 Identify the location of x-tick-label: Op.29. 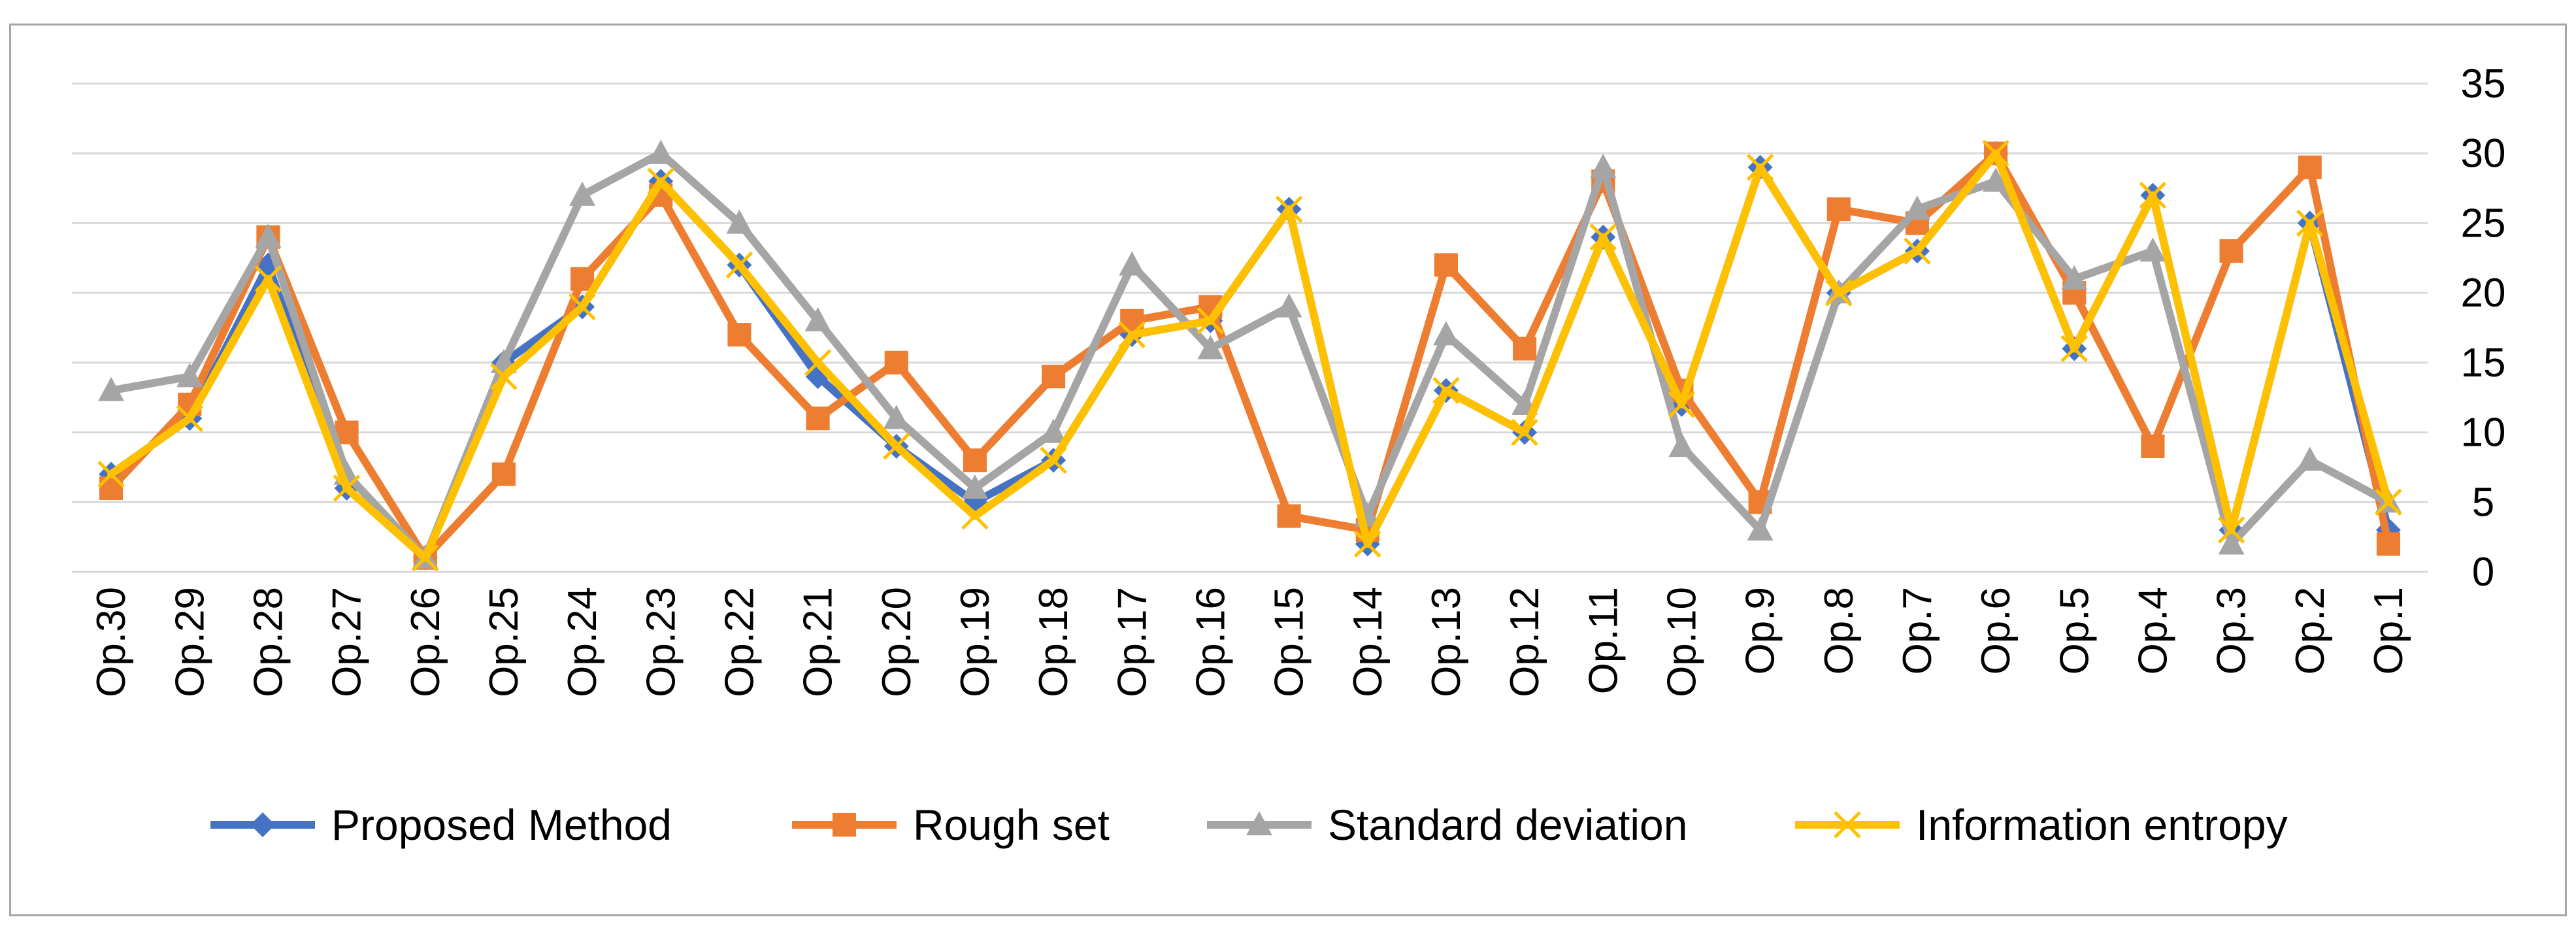
(189, 642).